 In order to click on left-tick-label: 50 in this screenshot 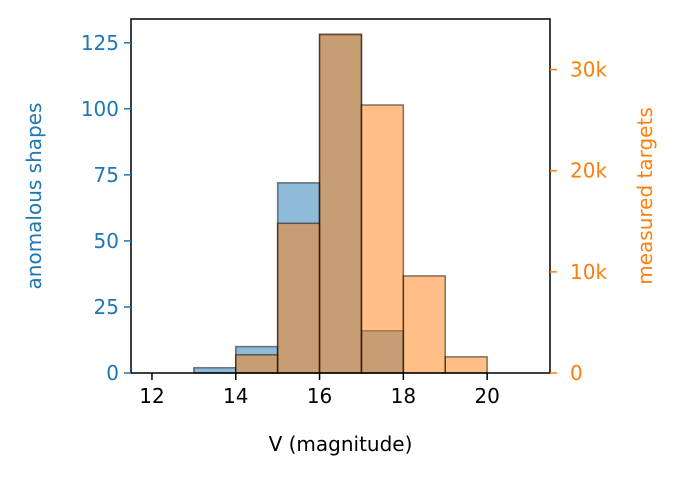, I will do `click(106, 241)`.